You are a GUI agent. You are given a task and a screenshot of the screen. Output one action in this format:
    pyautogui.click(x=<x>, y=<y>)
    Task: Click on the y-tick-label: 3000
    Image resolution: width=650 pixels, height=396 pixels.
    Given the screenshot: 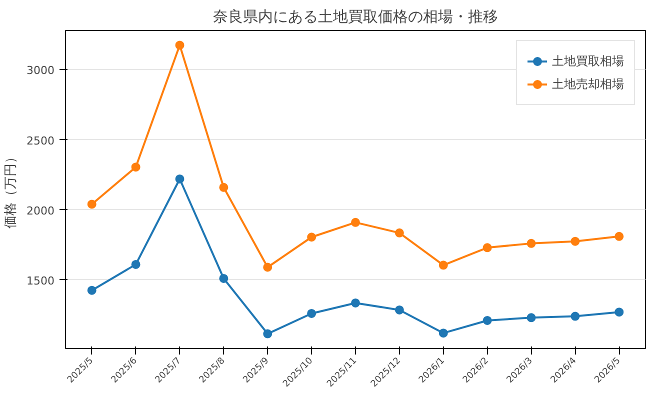 What is the action you would take?
    pyautogui.click(x=40, y=71)
    